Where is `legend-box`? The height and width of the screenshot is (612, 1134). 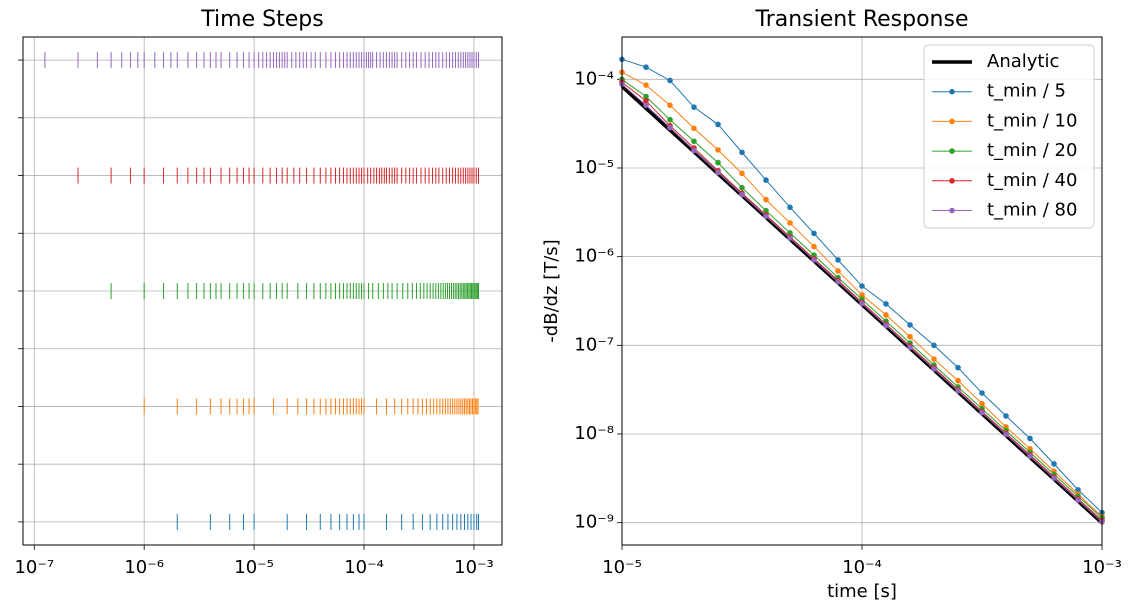
legend-box is located at coordinates (1009, 136).